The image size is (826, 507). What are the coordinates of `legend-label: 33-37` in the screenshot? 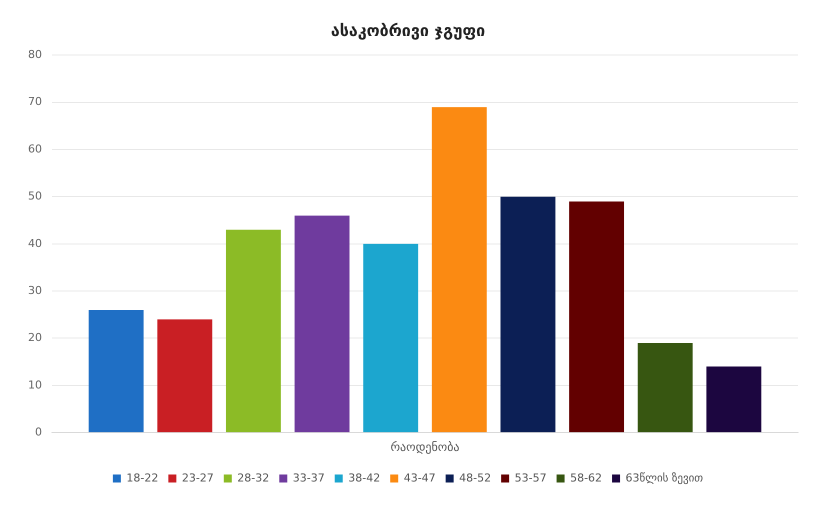 It's located at (308, 477).